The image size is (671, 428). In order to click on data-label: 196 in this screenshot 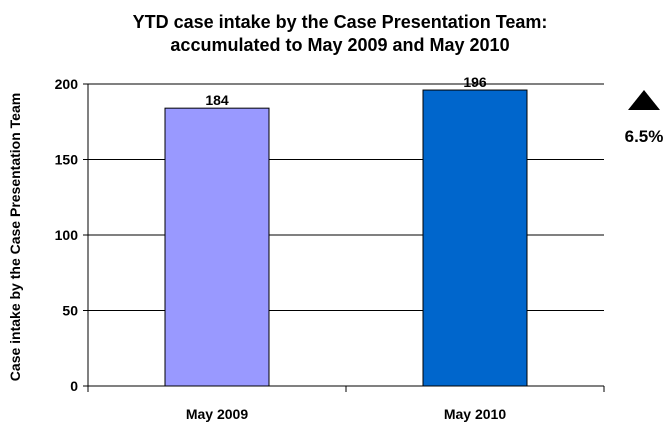, I will do `click(475, 82)`.